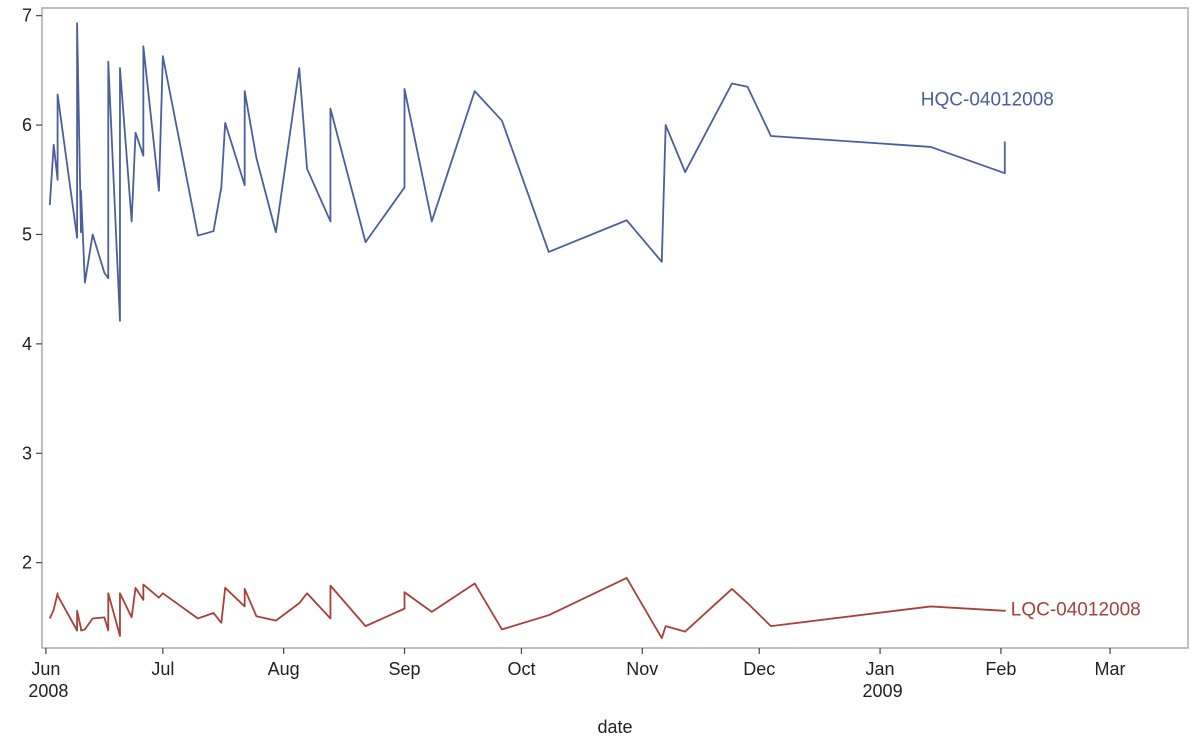 The image size is (1197, 744). I want to click on x-tick-label: Mar, so click(1110, 669).